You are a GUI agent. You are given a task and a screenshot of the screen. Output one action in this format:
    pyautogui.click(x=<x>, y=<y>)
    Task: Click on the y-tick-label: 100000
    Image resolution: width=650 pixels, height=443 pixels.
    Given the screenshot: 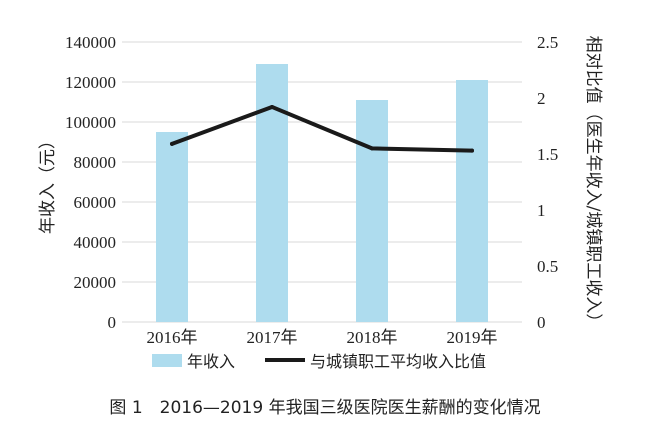 What is the action you would take?
    pyautogui.click(x=90, y=122)
    